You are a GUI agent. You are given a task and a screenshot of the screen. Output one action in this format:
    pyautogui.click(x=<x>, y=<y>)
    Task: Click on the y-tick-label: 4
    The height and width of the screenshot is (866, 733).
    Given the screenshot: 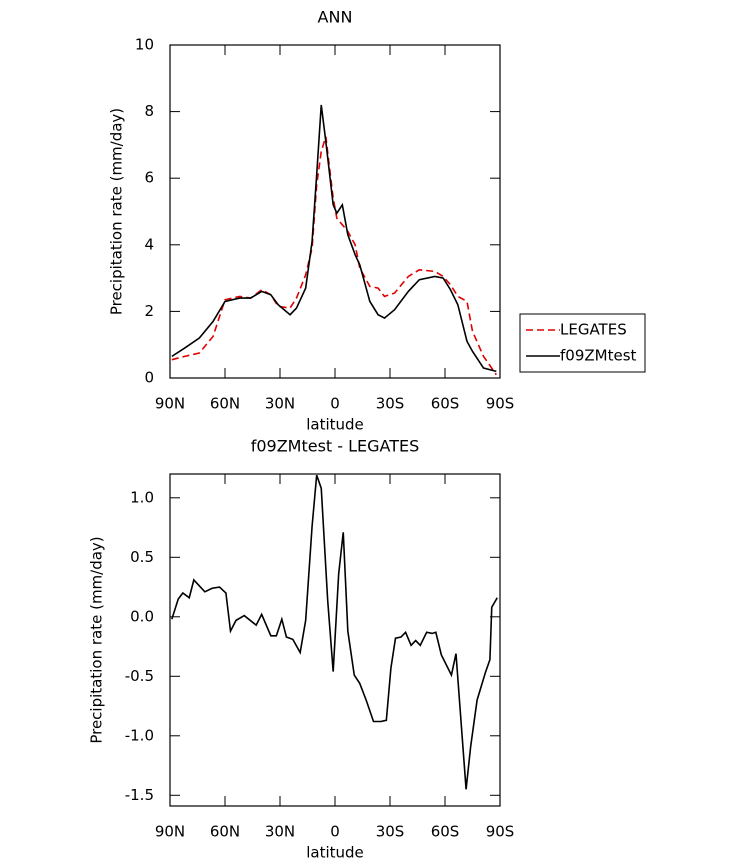 What is the action you would take?
    pyautogui.click(x=149, y=244)
    